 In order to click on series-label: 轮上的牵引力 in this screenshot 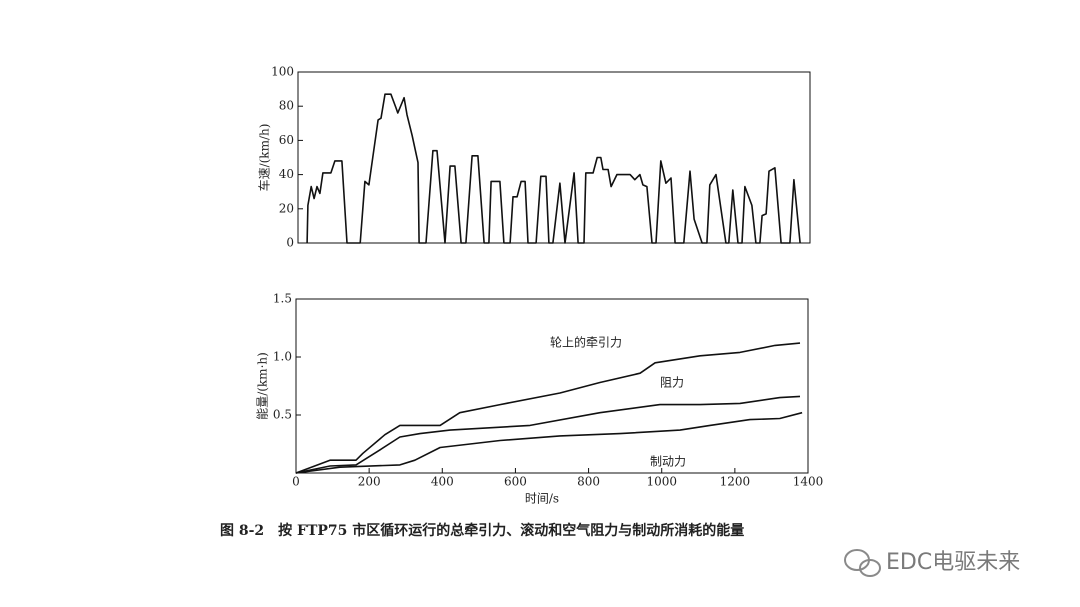, I will do `click(586, 342)`.